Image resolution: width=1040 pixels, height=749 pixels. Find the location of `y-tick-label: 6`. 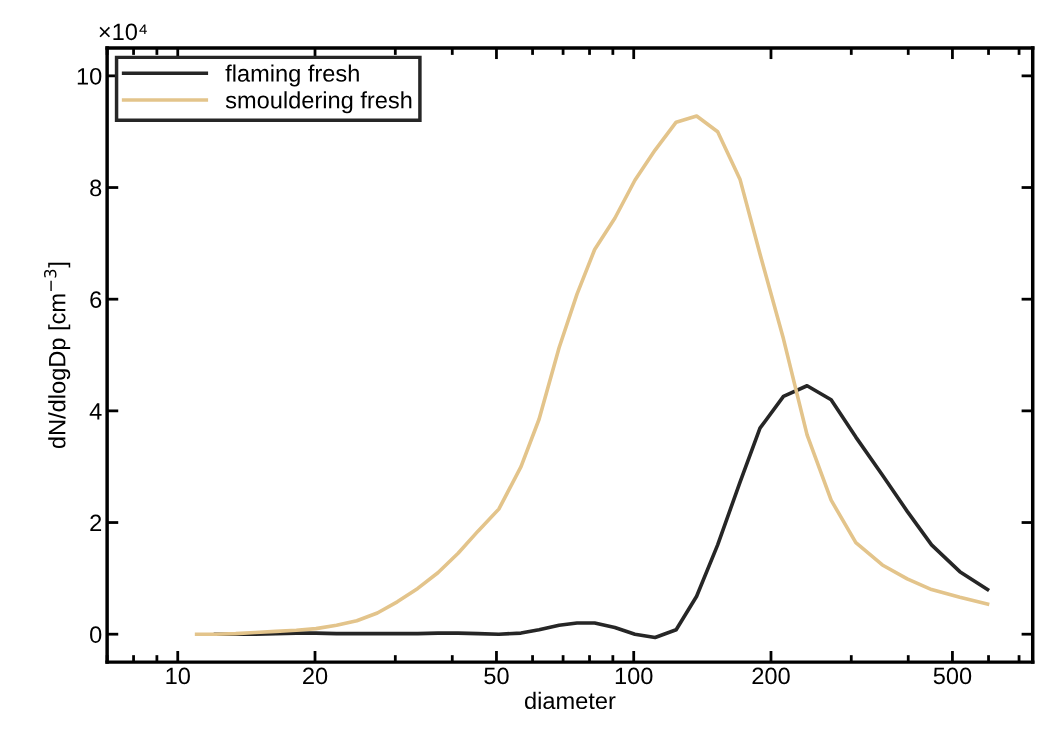

y-tick-label: 6 is located at coordinates (96, 299).